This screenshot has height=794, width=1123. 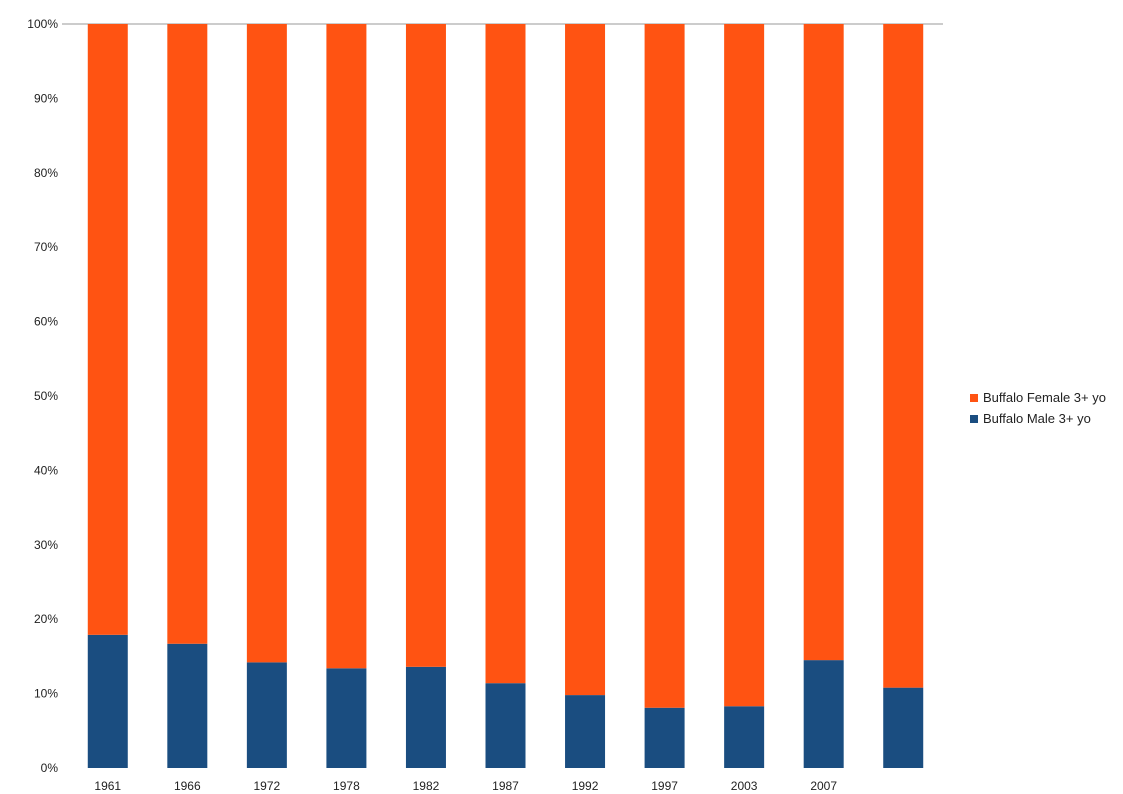 What do you see at coordinates (664, 786) in the screenshot?
I see `x-tick-label: 1997` at bounding box center [664, 786].